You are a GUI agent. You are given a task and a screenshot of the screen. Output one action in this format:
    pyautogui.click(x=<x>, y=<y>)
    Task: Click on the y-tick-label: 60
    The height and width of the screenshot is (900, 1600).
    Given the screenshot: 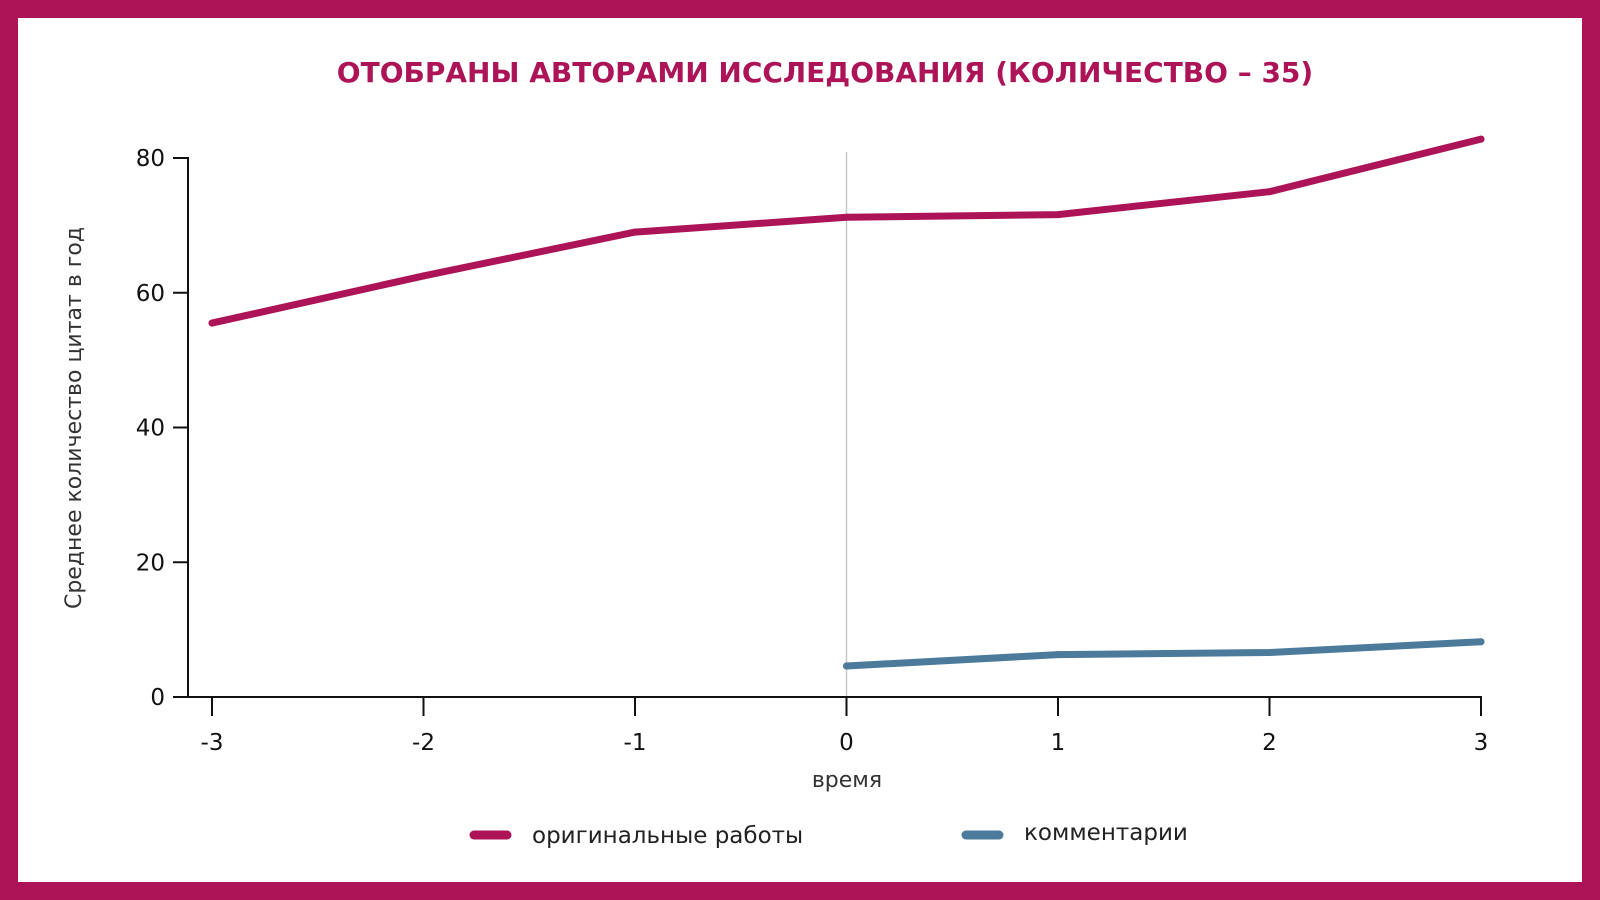 What is the action you would take?
    pyautogui.click(x=150, y=294)
    